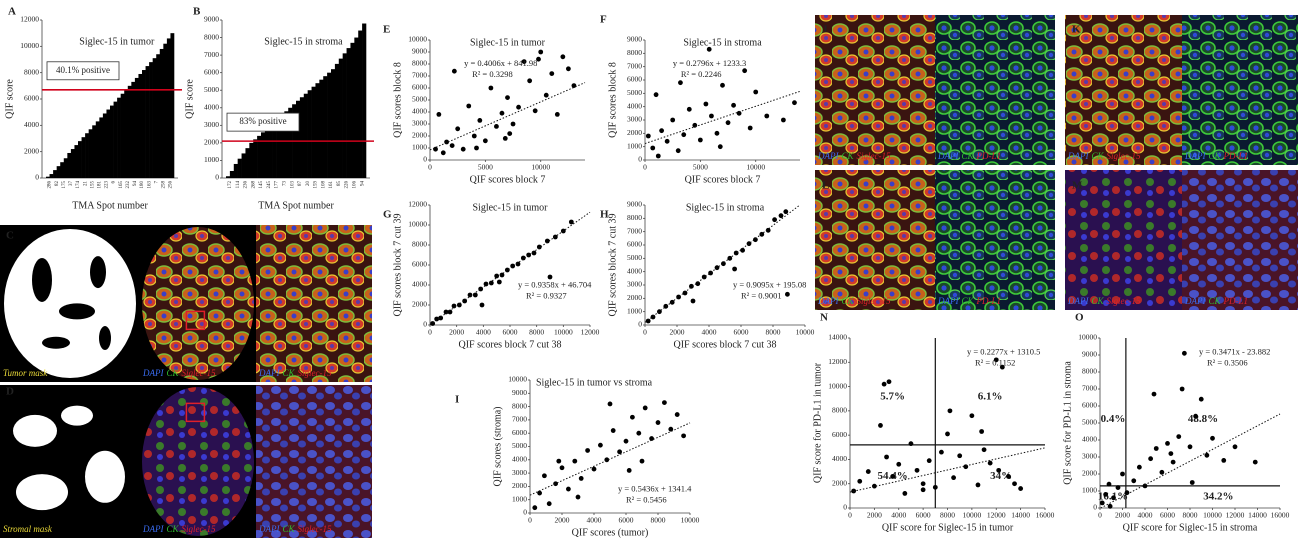  What do you see at coordinates (1067, 423) in the screenshot?
I see `y-axis-label: QIF score for PD-L1 in stroma` at bounding box center [1067, 423].